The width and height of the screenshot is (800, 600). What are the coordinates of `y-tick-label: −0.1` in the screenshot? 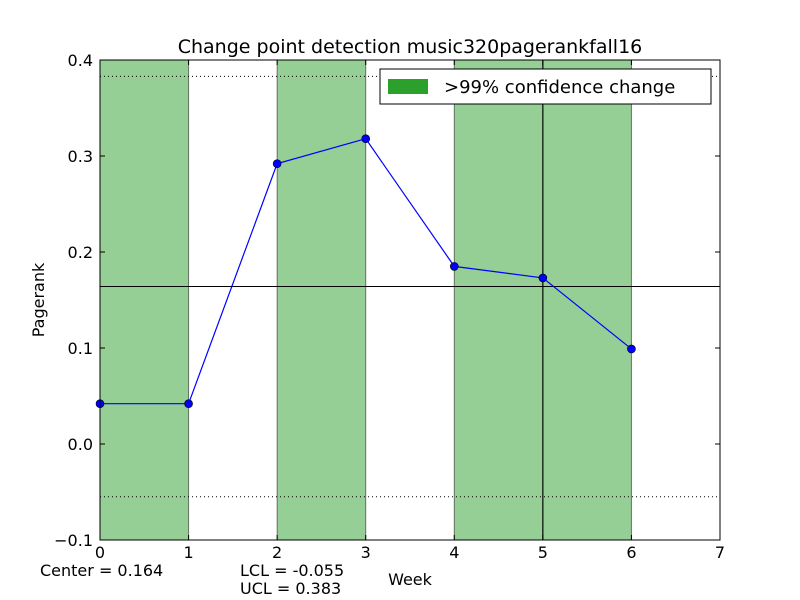 It's located at (73, 540).